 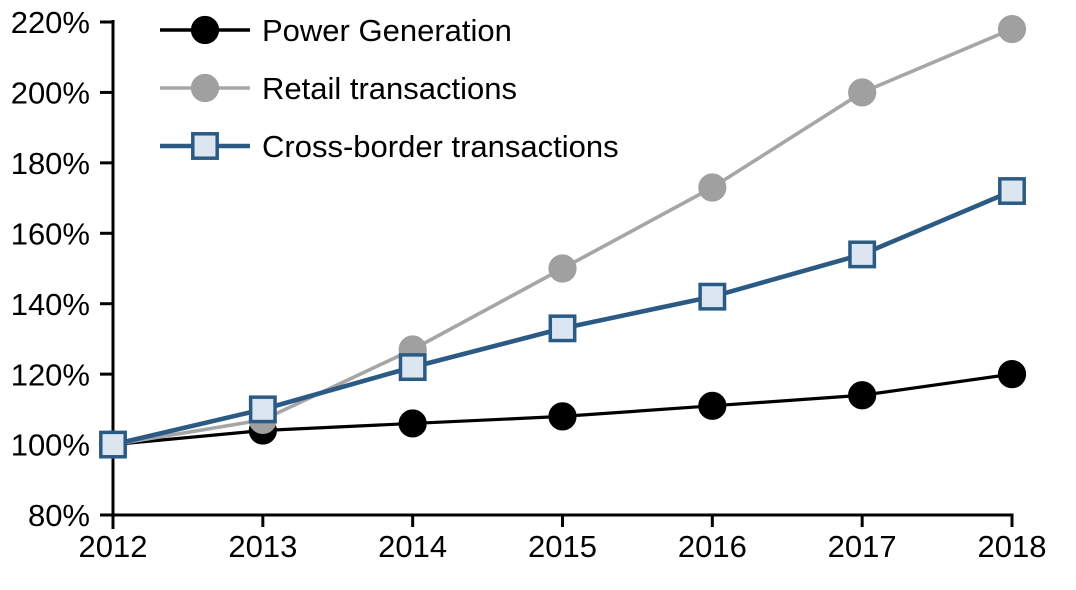 I want to click on legend-item-label: Cross-border transactions, so click(x=440, y=146).